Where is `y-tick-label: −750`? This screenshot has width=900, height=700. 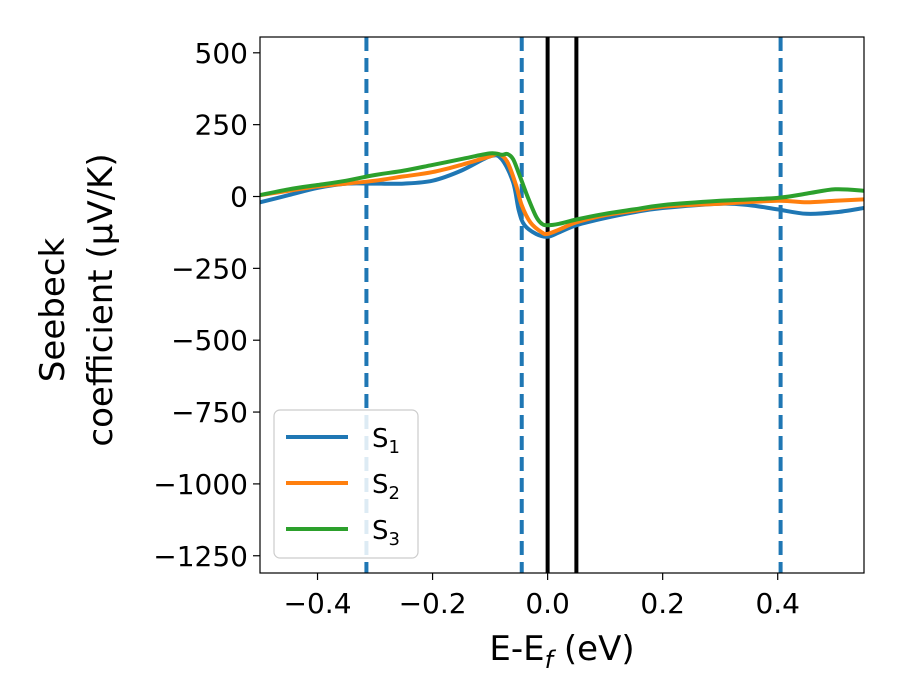
y-tick-label: −750 is located at coordinates (209, 412).